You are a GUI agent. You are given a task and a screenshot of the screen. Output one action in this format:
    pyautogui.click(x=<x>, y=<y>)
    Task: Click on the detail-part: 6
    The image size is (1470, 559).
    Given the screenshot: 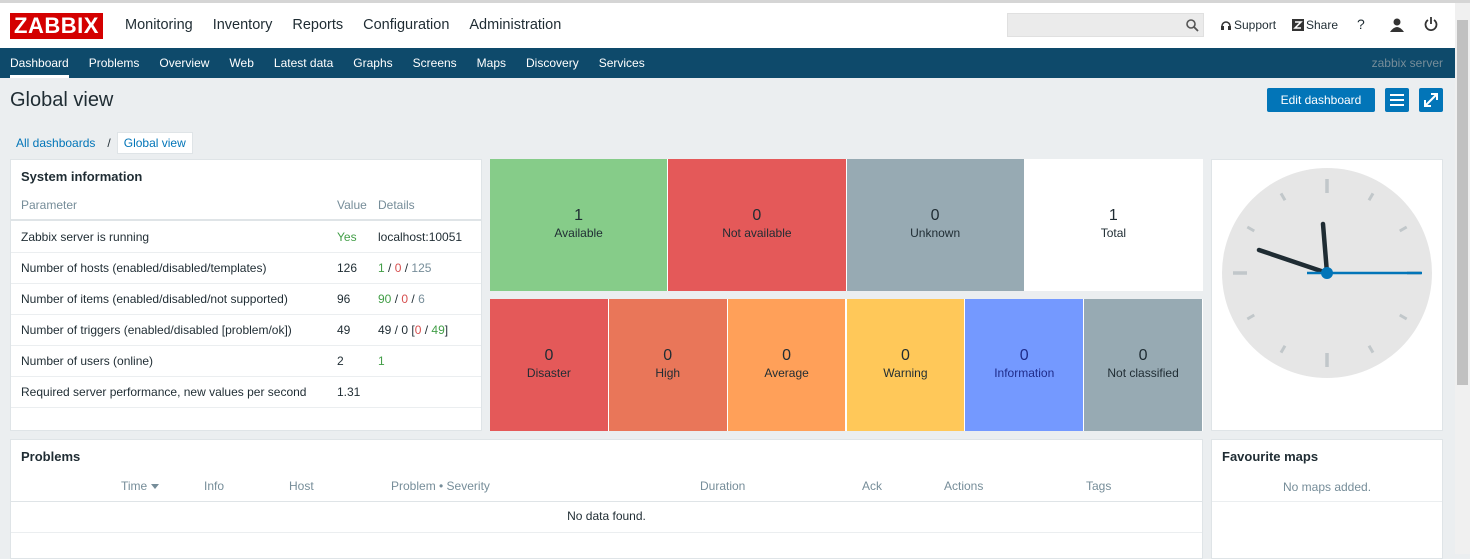 What is the action you would take?
    pyautogui.click(x=421, y=299)
    